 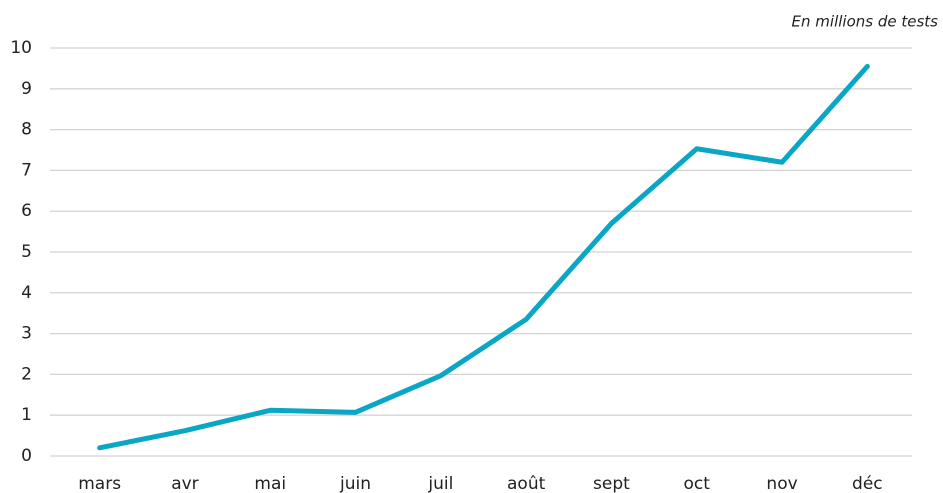 I want to click on x-tick-label: juil, so click(x=440, y=483).